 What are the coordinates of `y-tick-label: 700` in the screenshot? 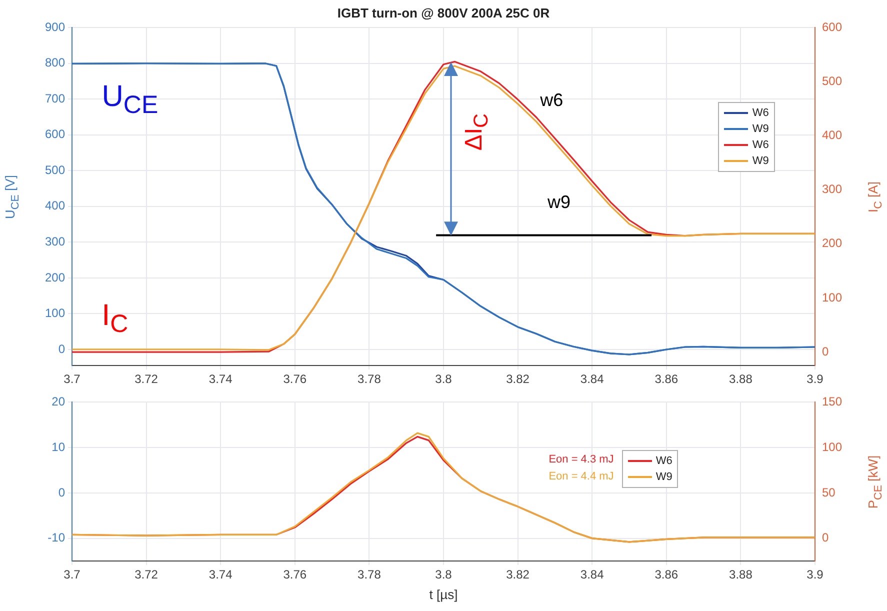 It's located at (55, 98).